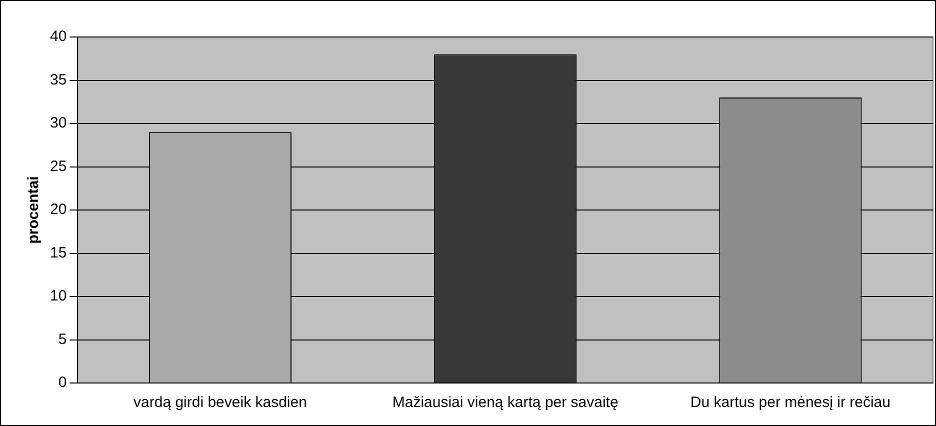 Image resolution: width=936 pixels, height=426 pixels. I want to click on x-tick-label: Mažiausiai vieną kartą per savaitę, so click(505, 403).